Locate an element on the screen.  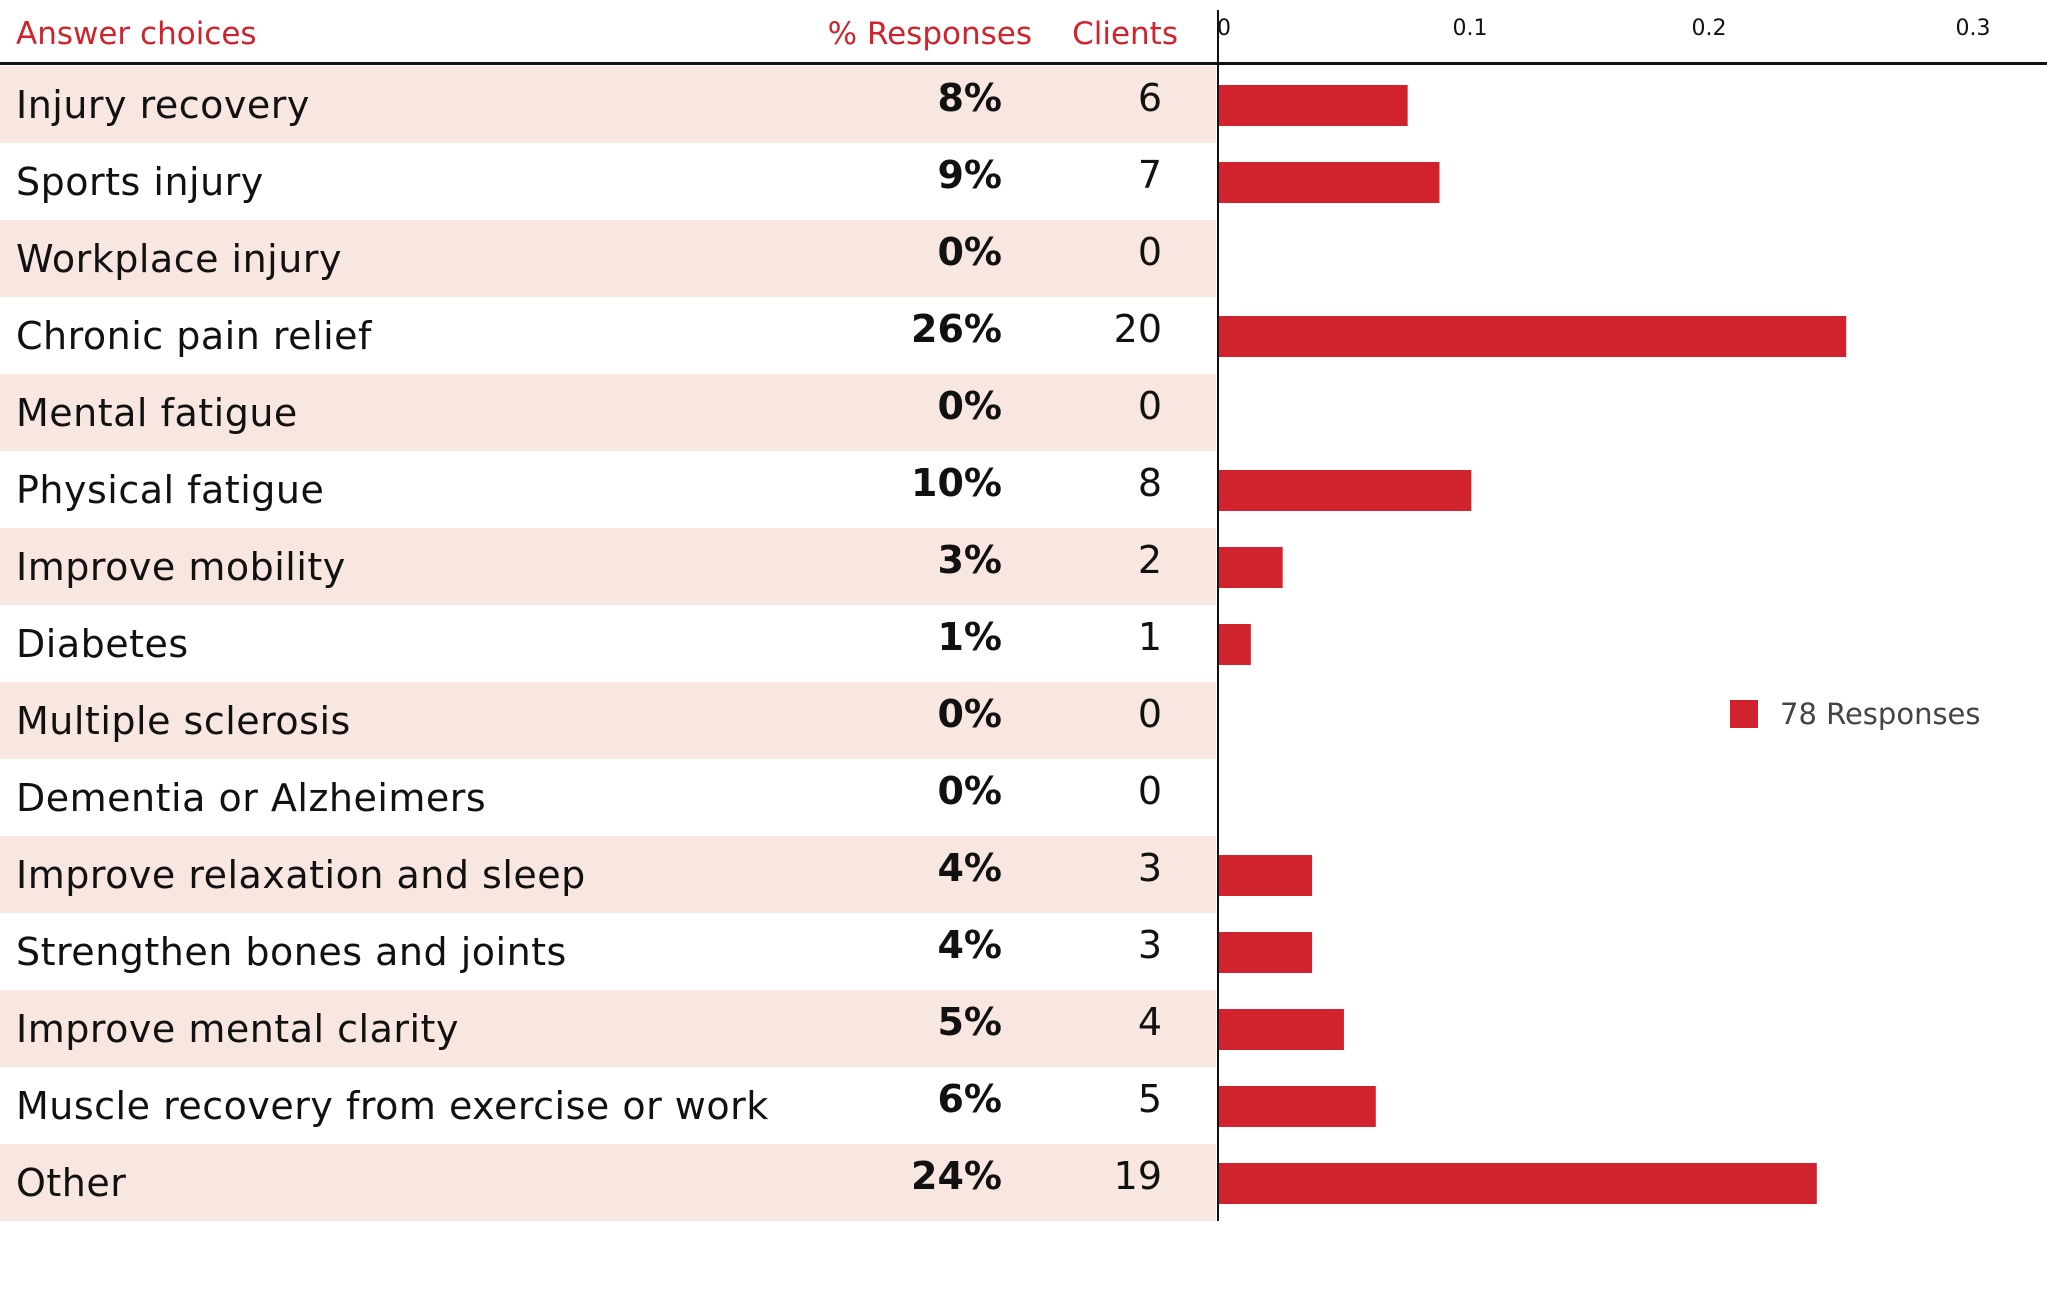
answer-label: Dementia or Alzheimers is located at coordinates (251, 798).